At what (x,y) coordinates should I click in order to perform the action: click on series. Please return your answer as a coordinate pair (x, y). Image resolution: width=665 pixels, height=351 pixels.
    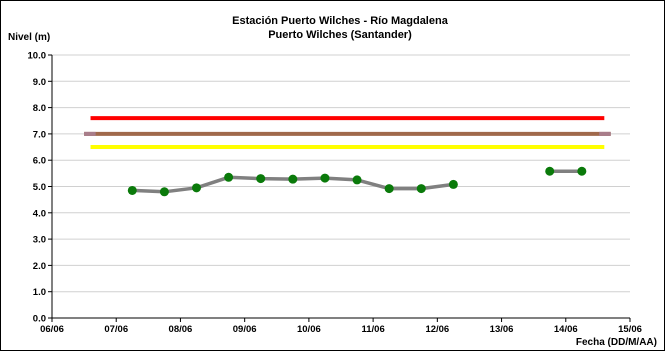
    Looking at the image, I should click on (357, 181).